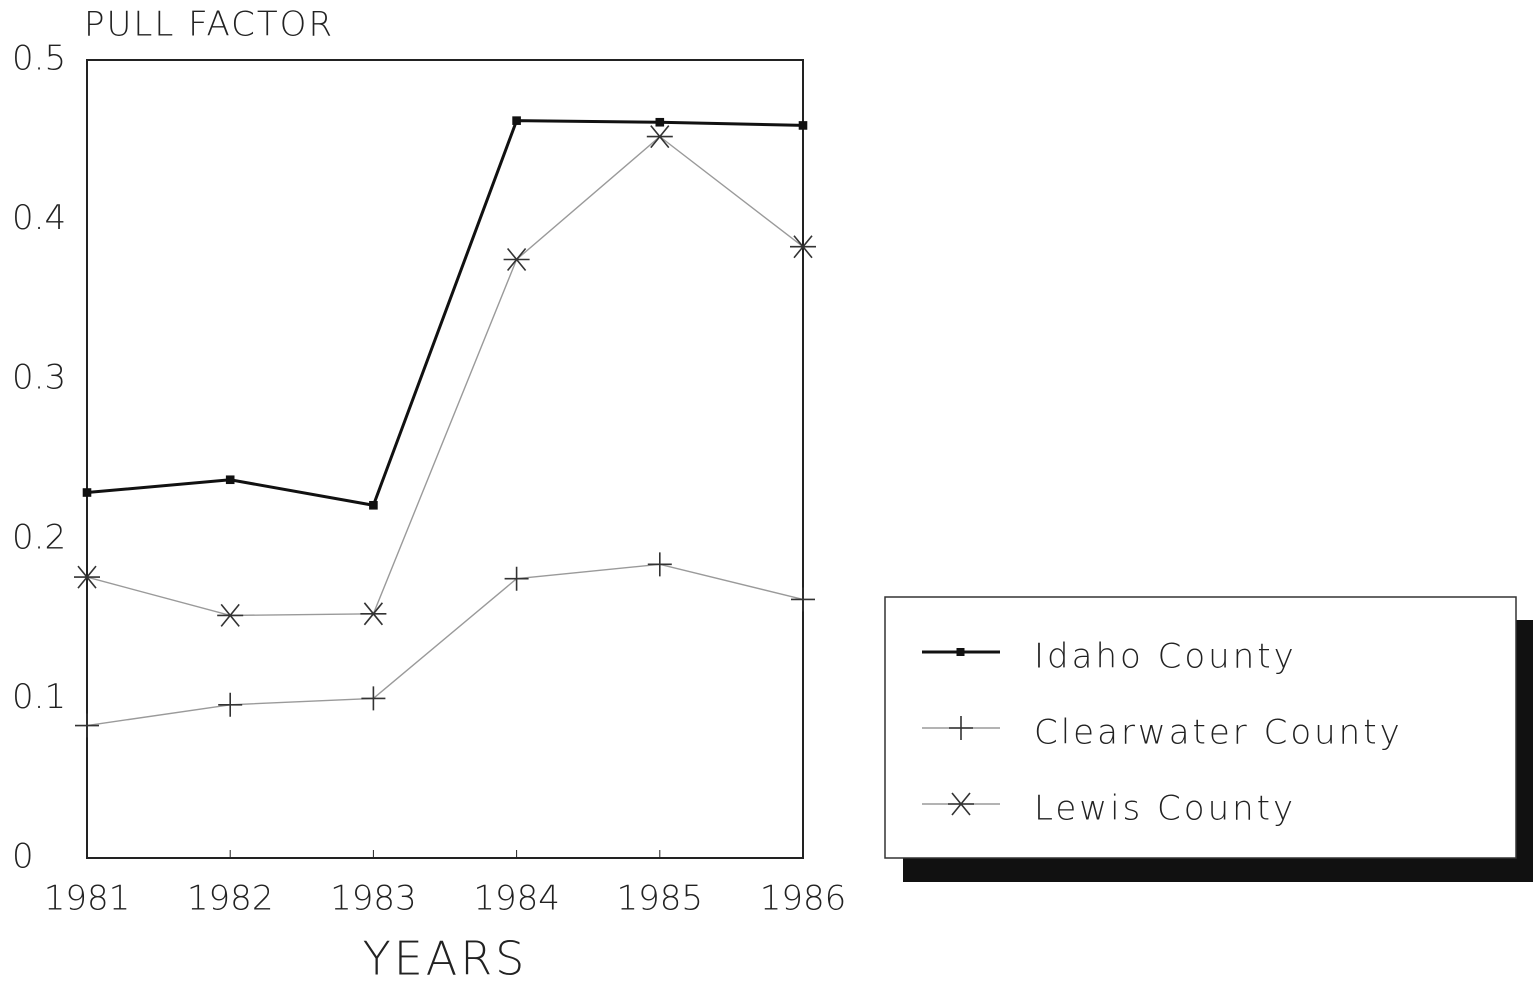 This screenshot has height=986, width=1533. Describe the element at coordinates (660, 899) in the screenshot. I see `x-tick-label: 1985` at that location.